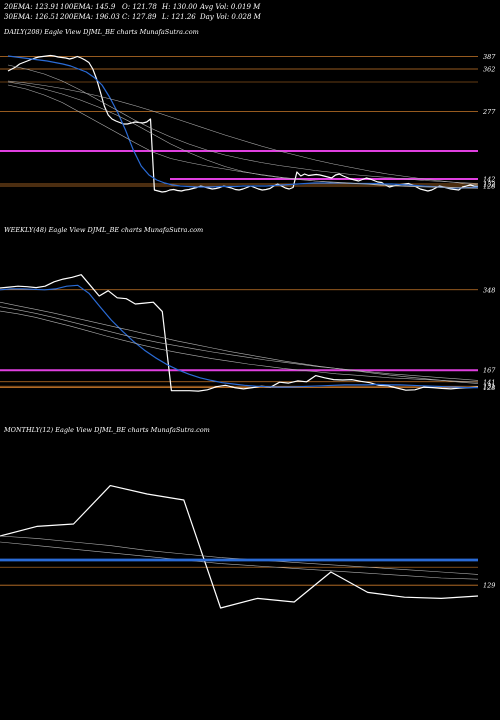 The width and height of the screenshot is (500, 720). What do you see at coordinates (489, 112) in the screenshot?
I see `level-label: 277` at bounding box center [489, 112].